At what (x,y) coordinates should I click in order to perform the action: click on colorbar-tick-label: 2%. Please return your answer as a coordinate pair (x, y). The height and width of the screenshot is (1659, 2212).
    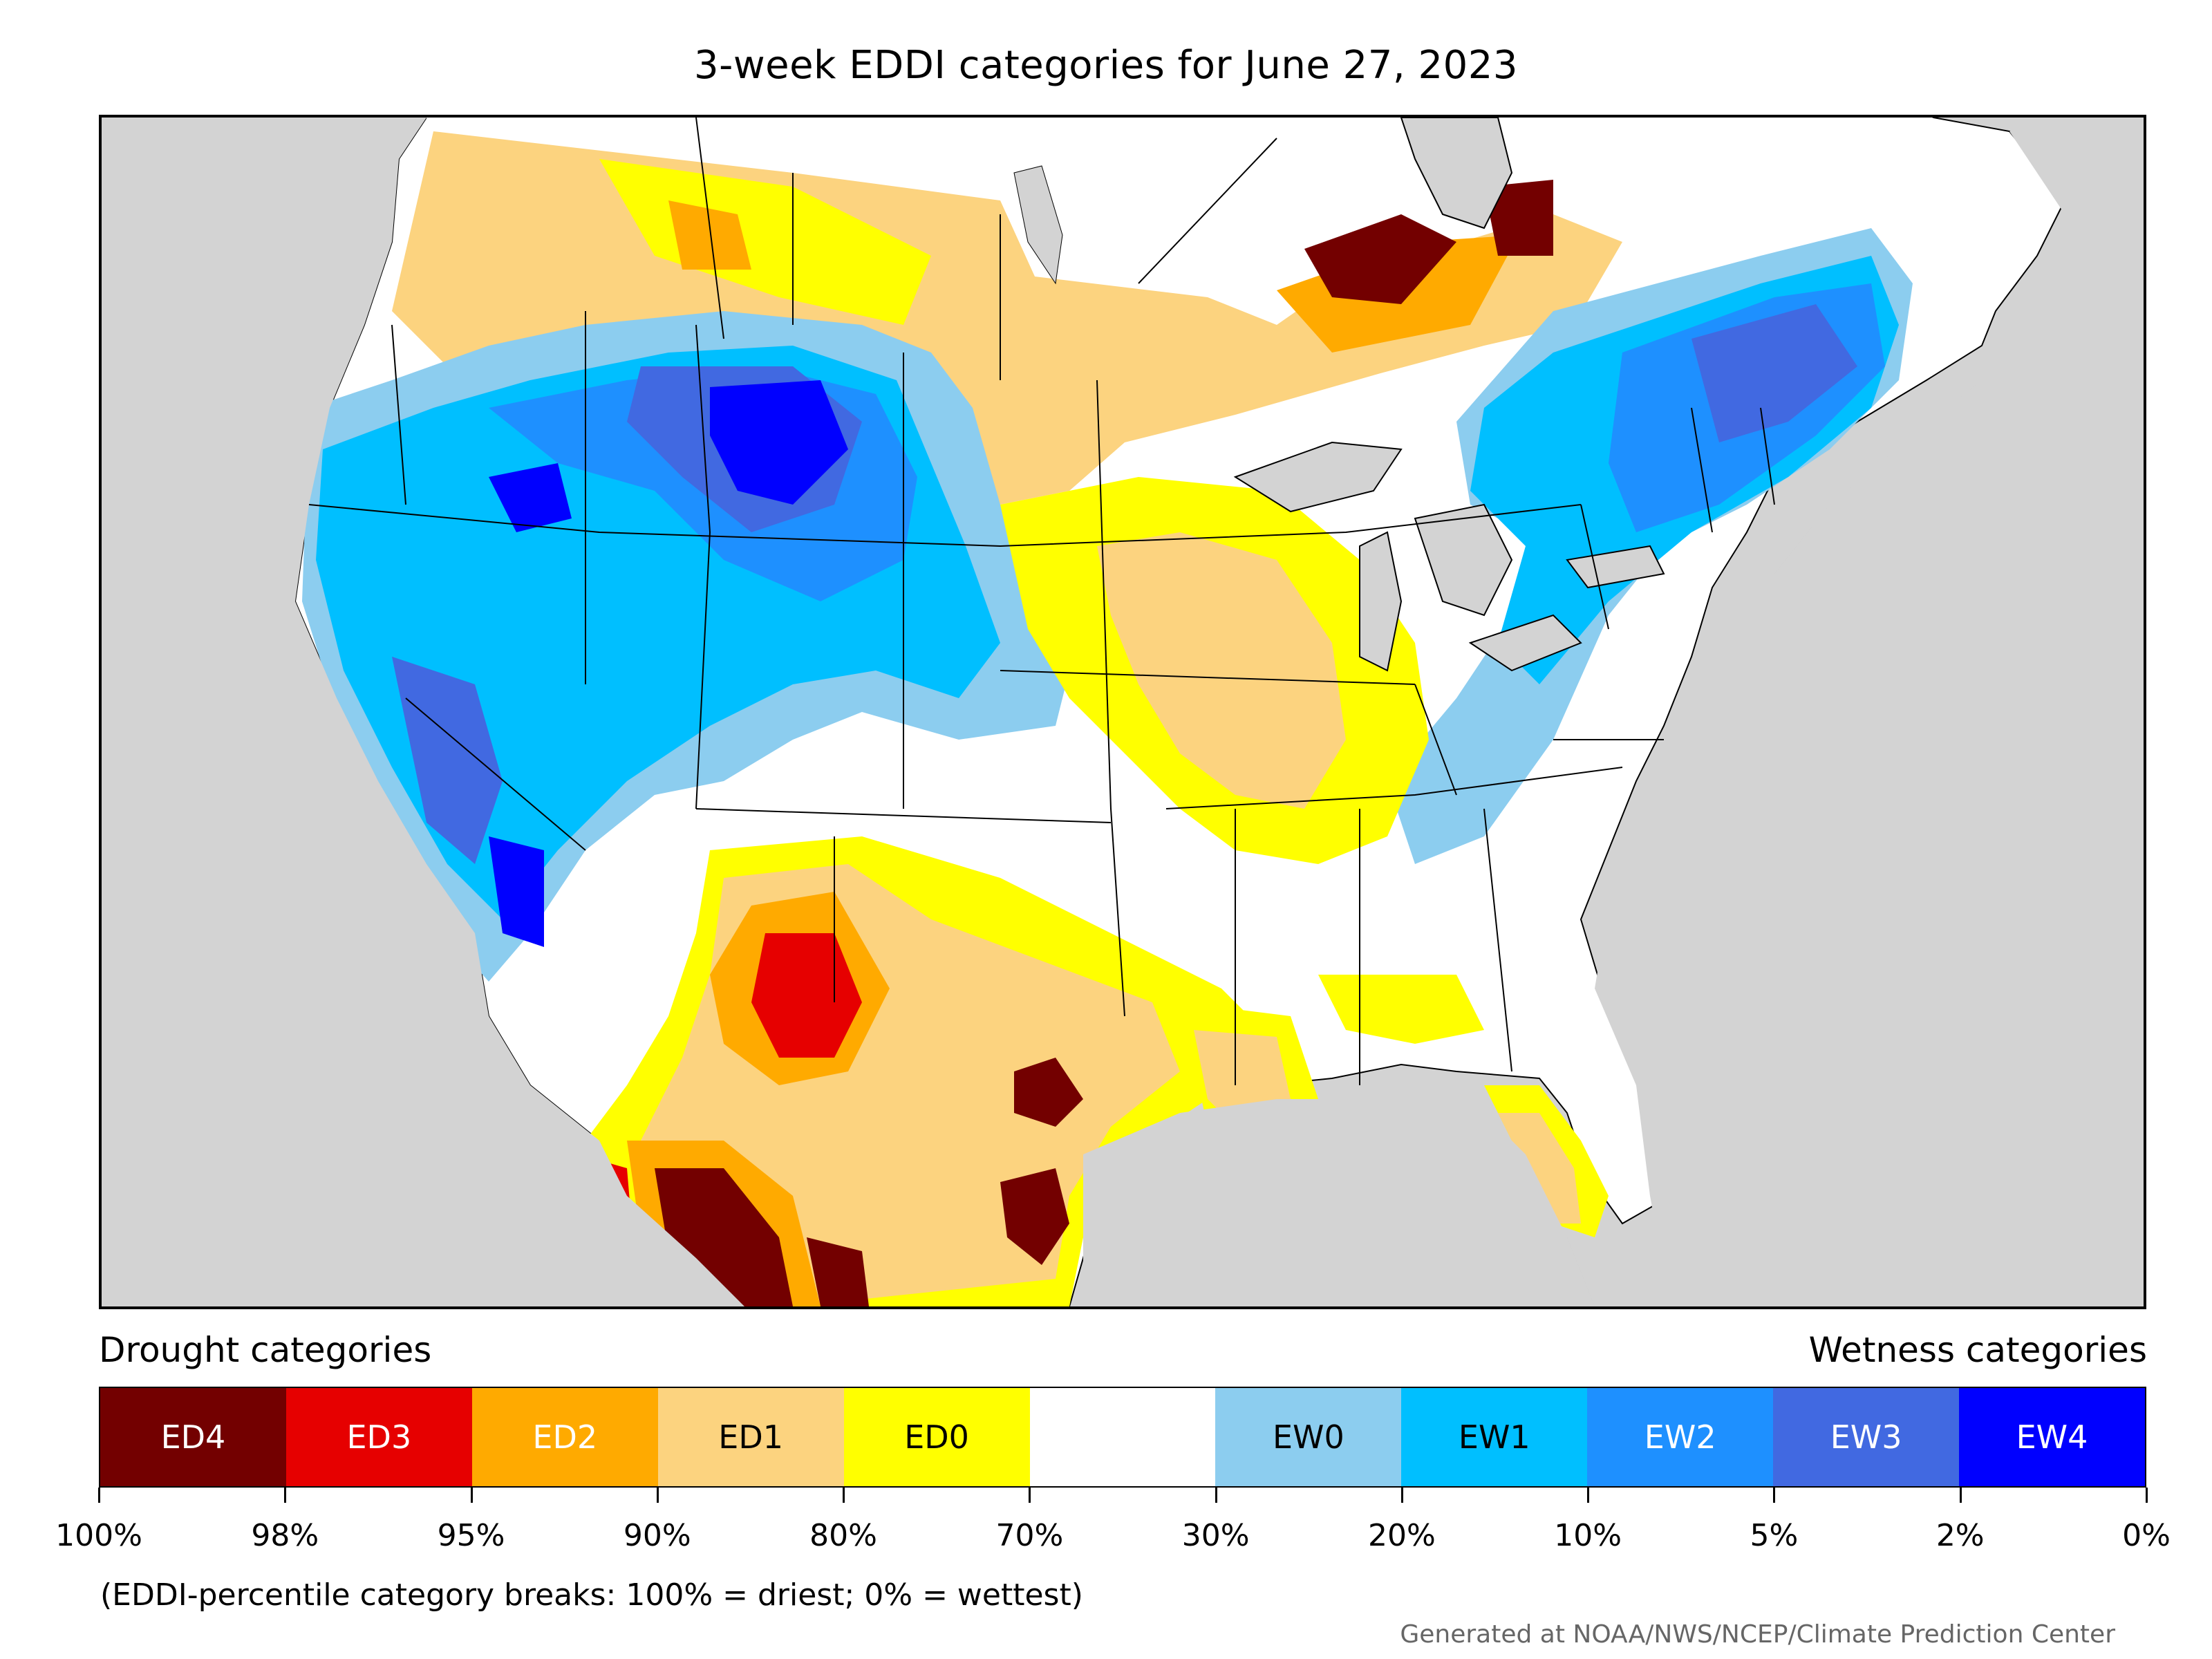
    Looking at the image, I should click on (1961, 1535).